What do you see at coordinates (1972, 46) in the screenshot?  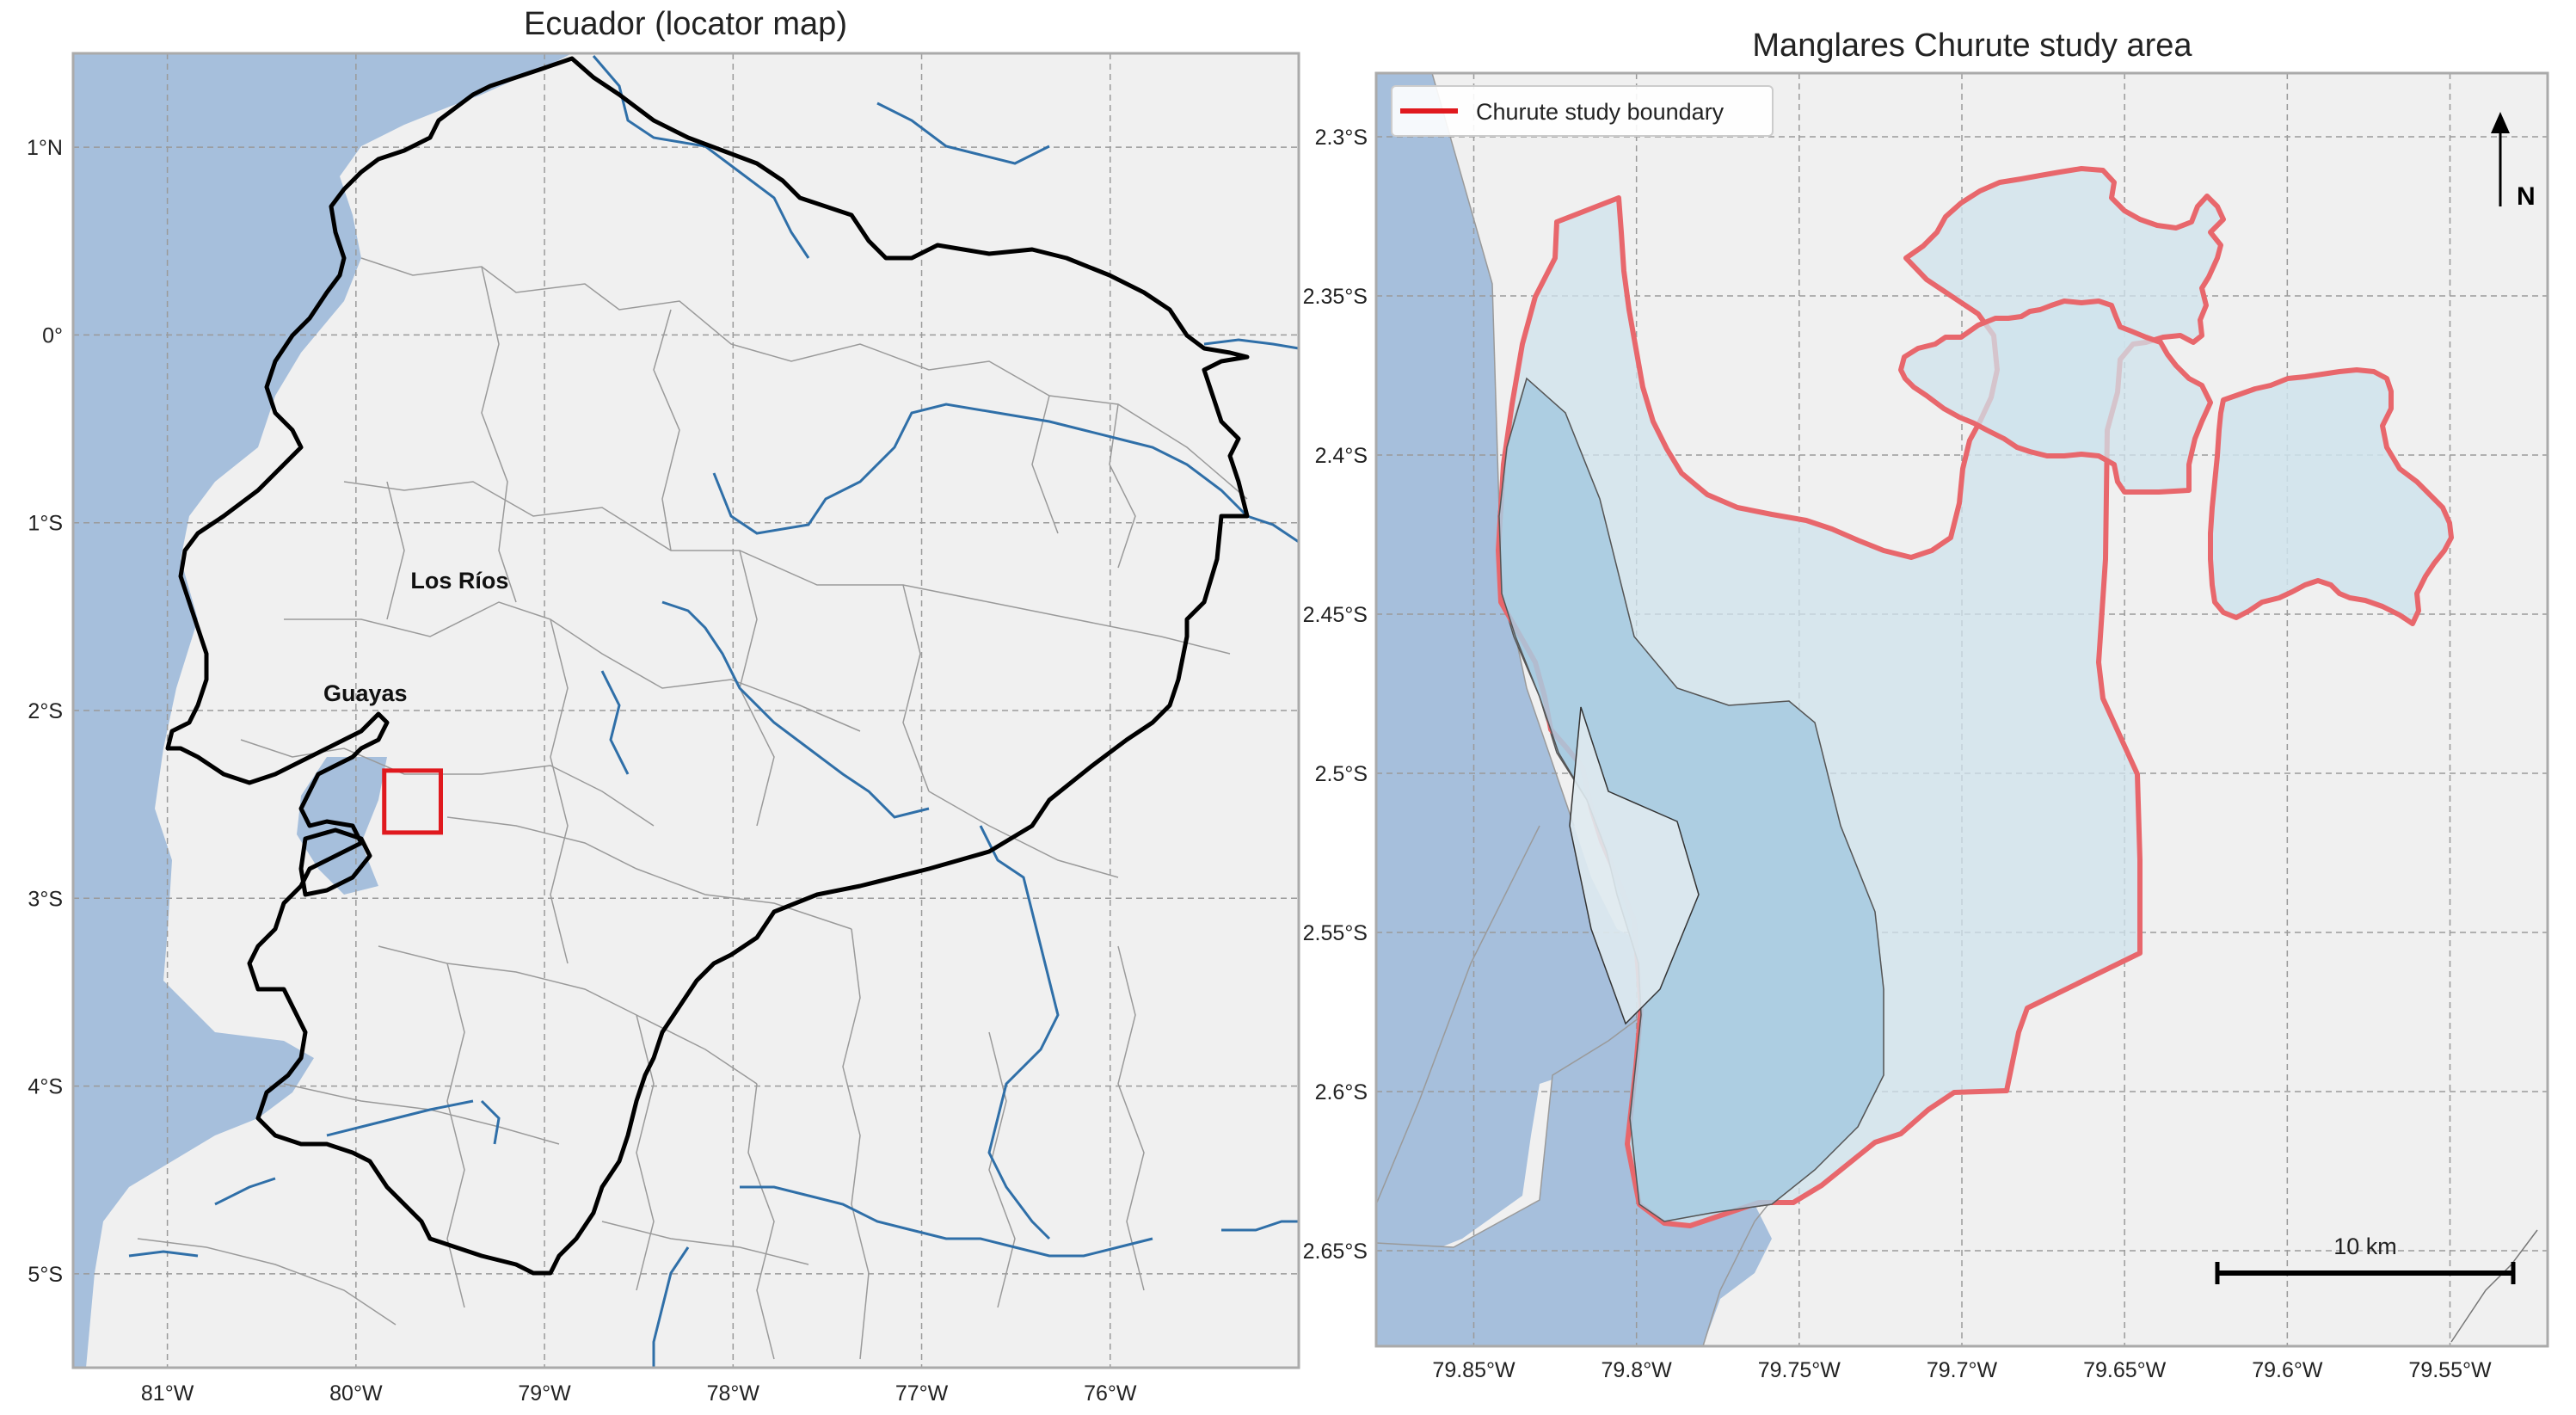 I see `study-area-map-title: Manglares Churute study area` at bounding box center [1972, 46].